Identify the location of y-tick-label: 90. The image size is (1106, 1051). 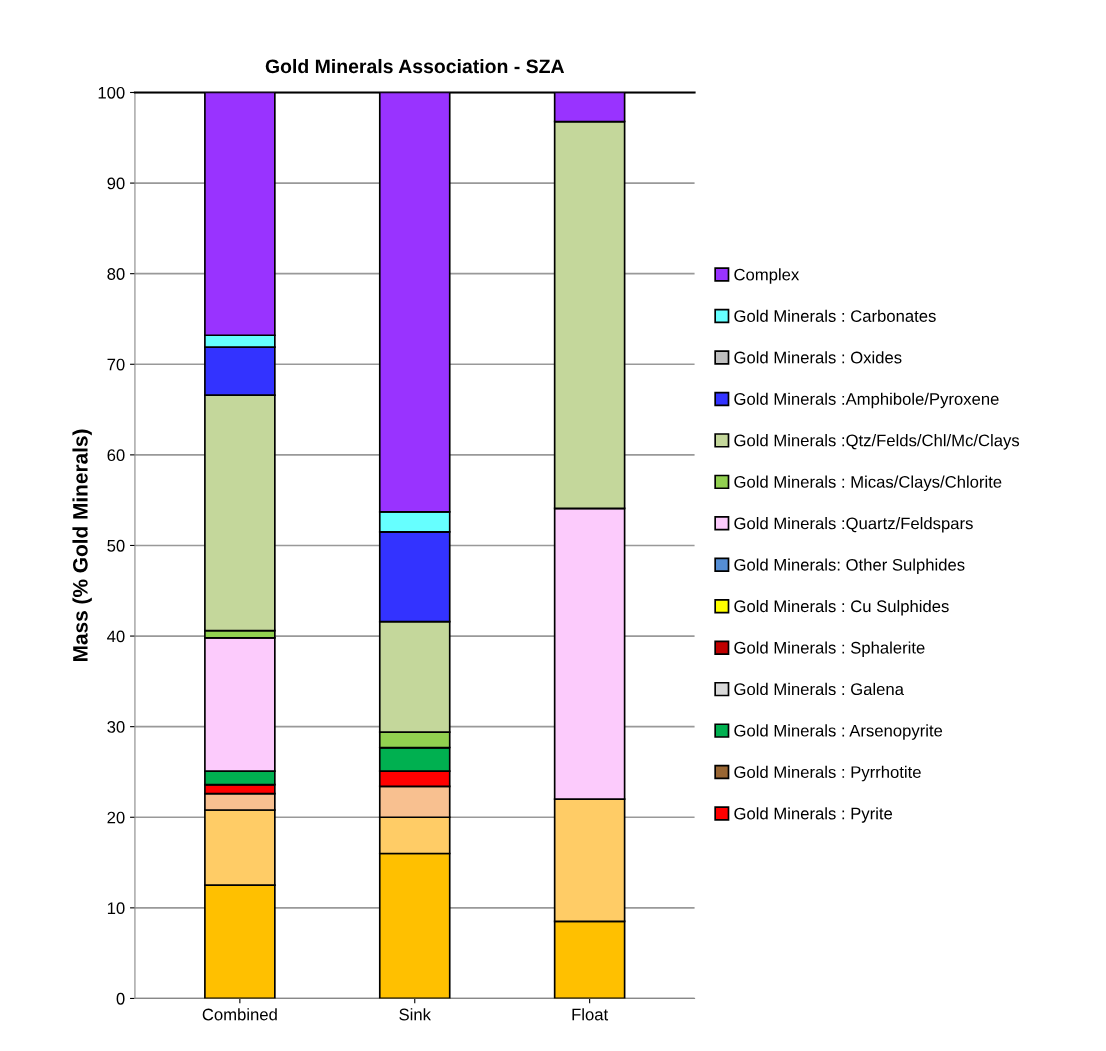
(116, 183).